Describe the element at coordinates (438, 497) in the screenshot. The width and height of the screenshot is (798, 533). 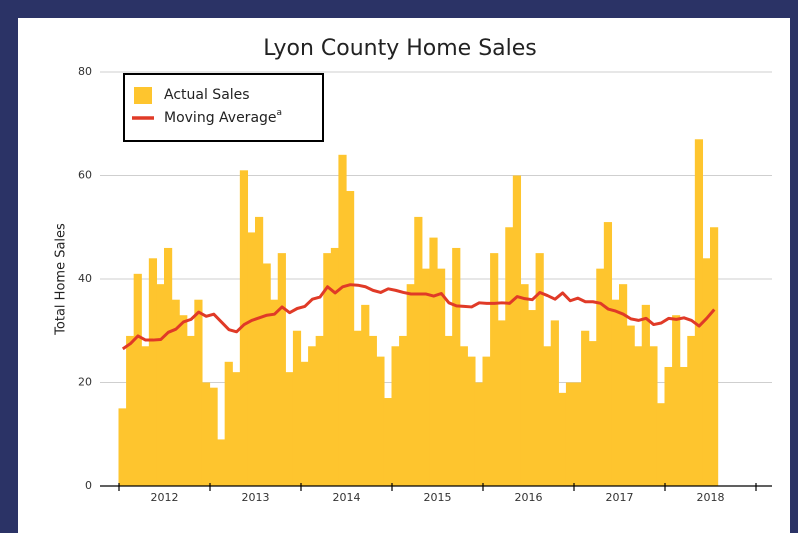
I see `x-tick-label: 2015` at that location.